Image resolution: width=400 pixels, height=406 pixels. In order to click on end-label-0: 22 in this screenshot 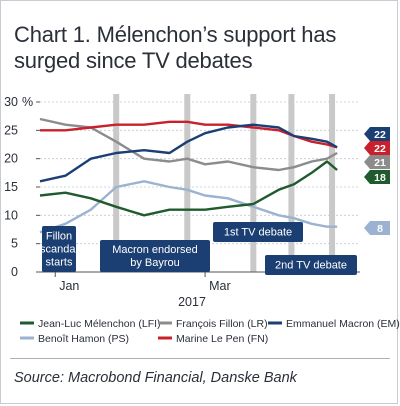, I will do `click(377, 134)`.